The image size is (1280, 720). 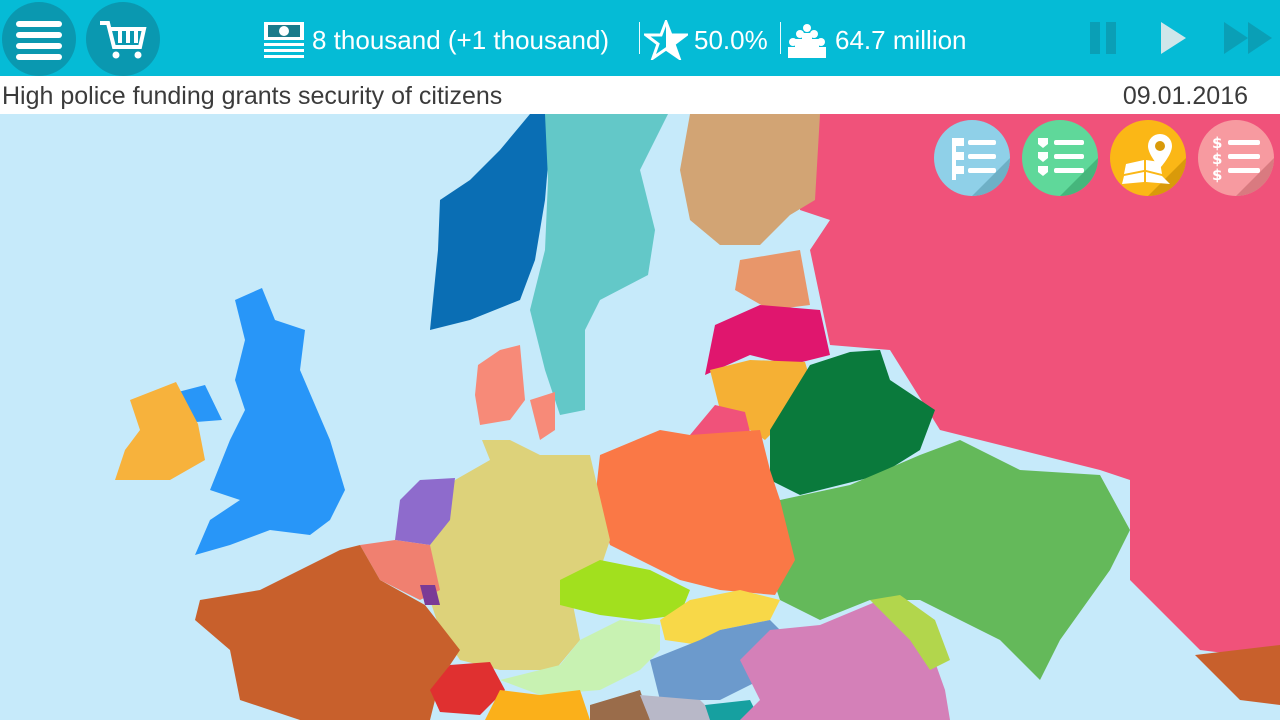 What do you see at coordinates (200, 403) in the screenshot?
I see `country-northern-ireland` at bounding box center [200, 403].